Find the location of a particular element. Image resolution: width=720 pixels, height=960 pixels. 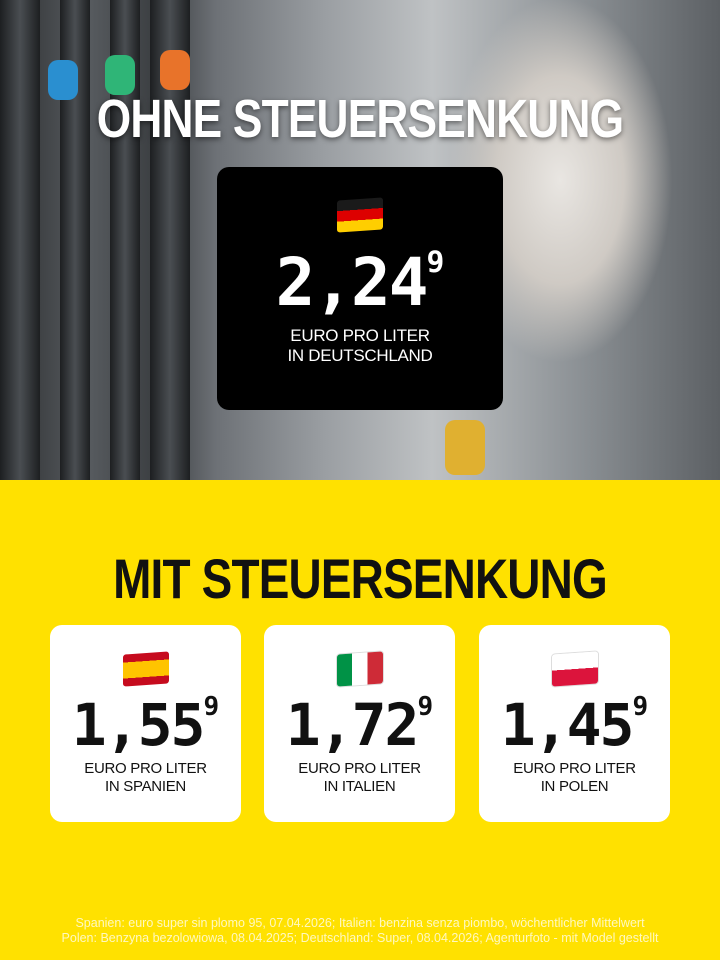

germany-price: 2,249 is located at coordinates (360, 282).